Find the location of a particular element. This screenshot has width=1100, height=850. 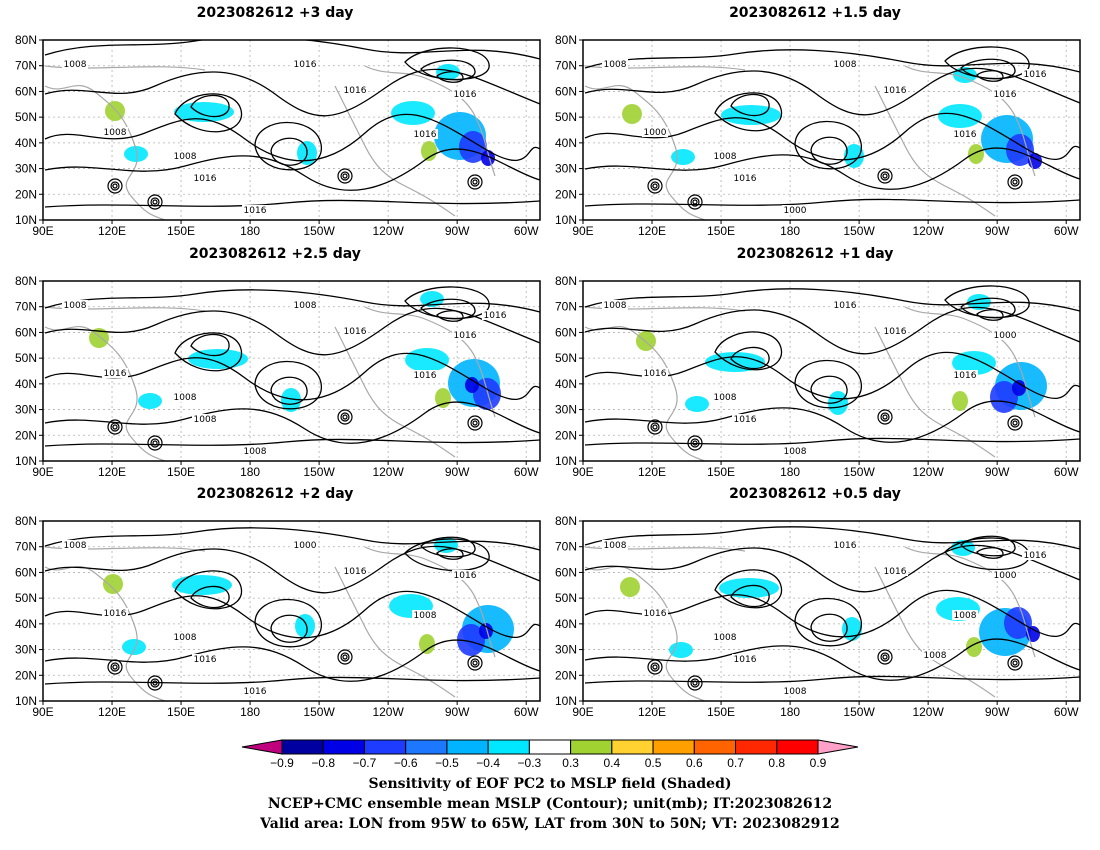

colorbar-tick-label: 0.5 is located at coordinates (653, 763).